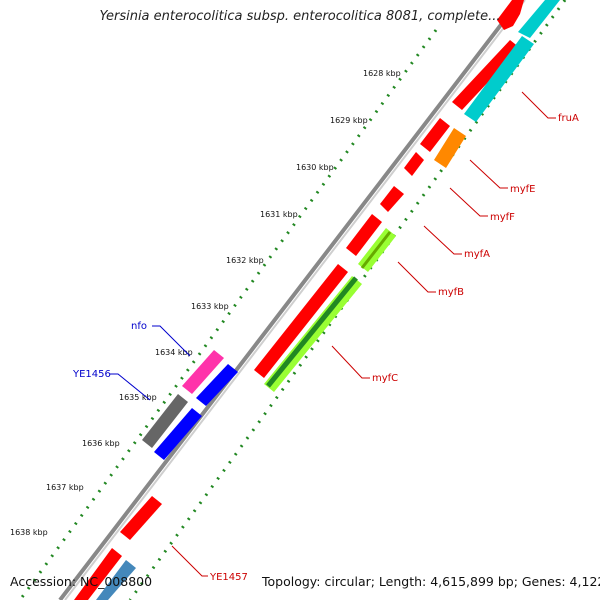 The image size is (600, 600). I want to click on feature-nfo, so click(203, 372).